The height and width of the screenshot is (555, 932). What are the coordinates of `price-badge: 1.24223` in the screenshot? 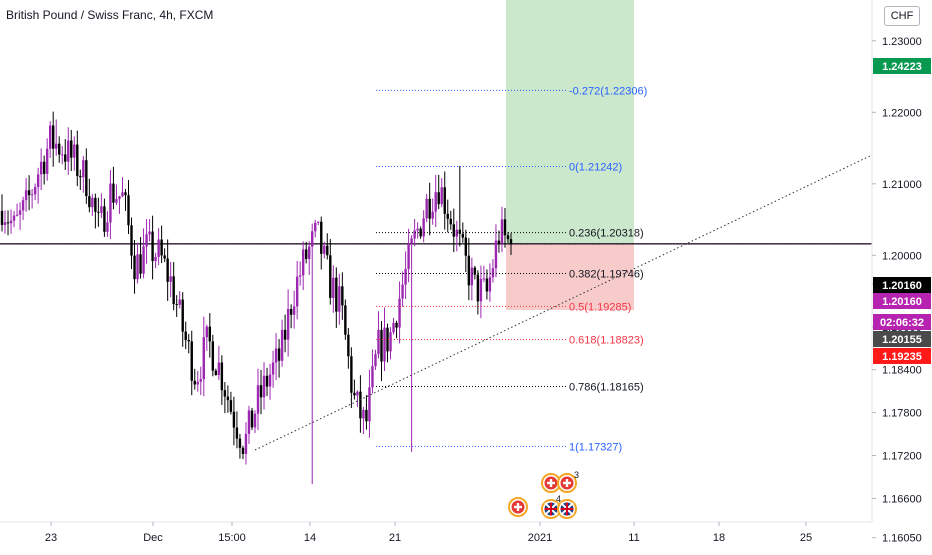 It's located at (902, 66).